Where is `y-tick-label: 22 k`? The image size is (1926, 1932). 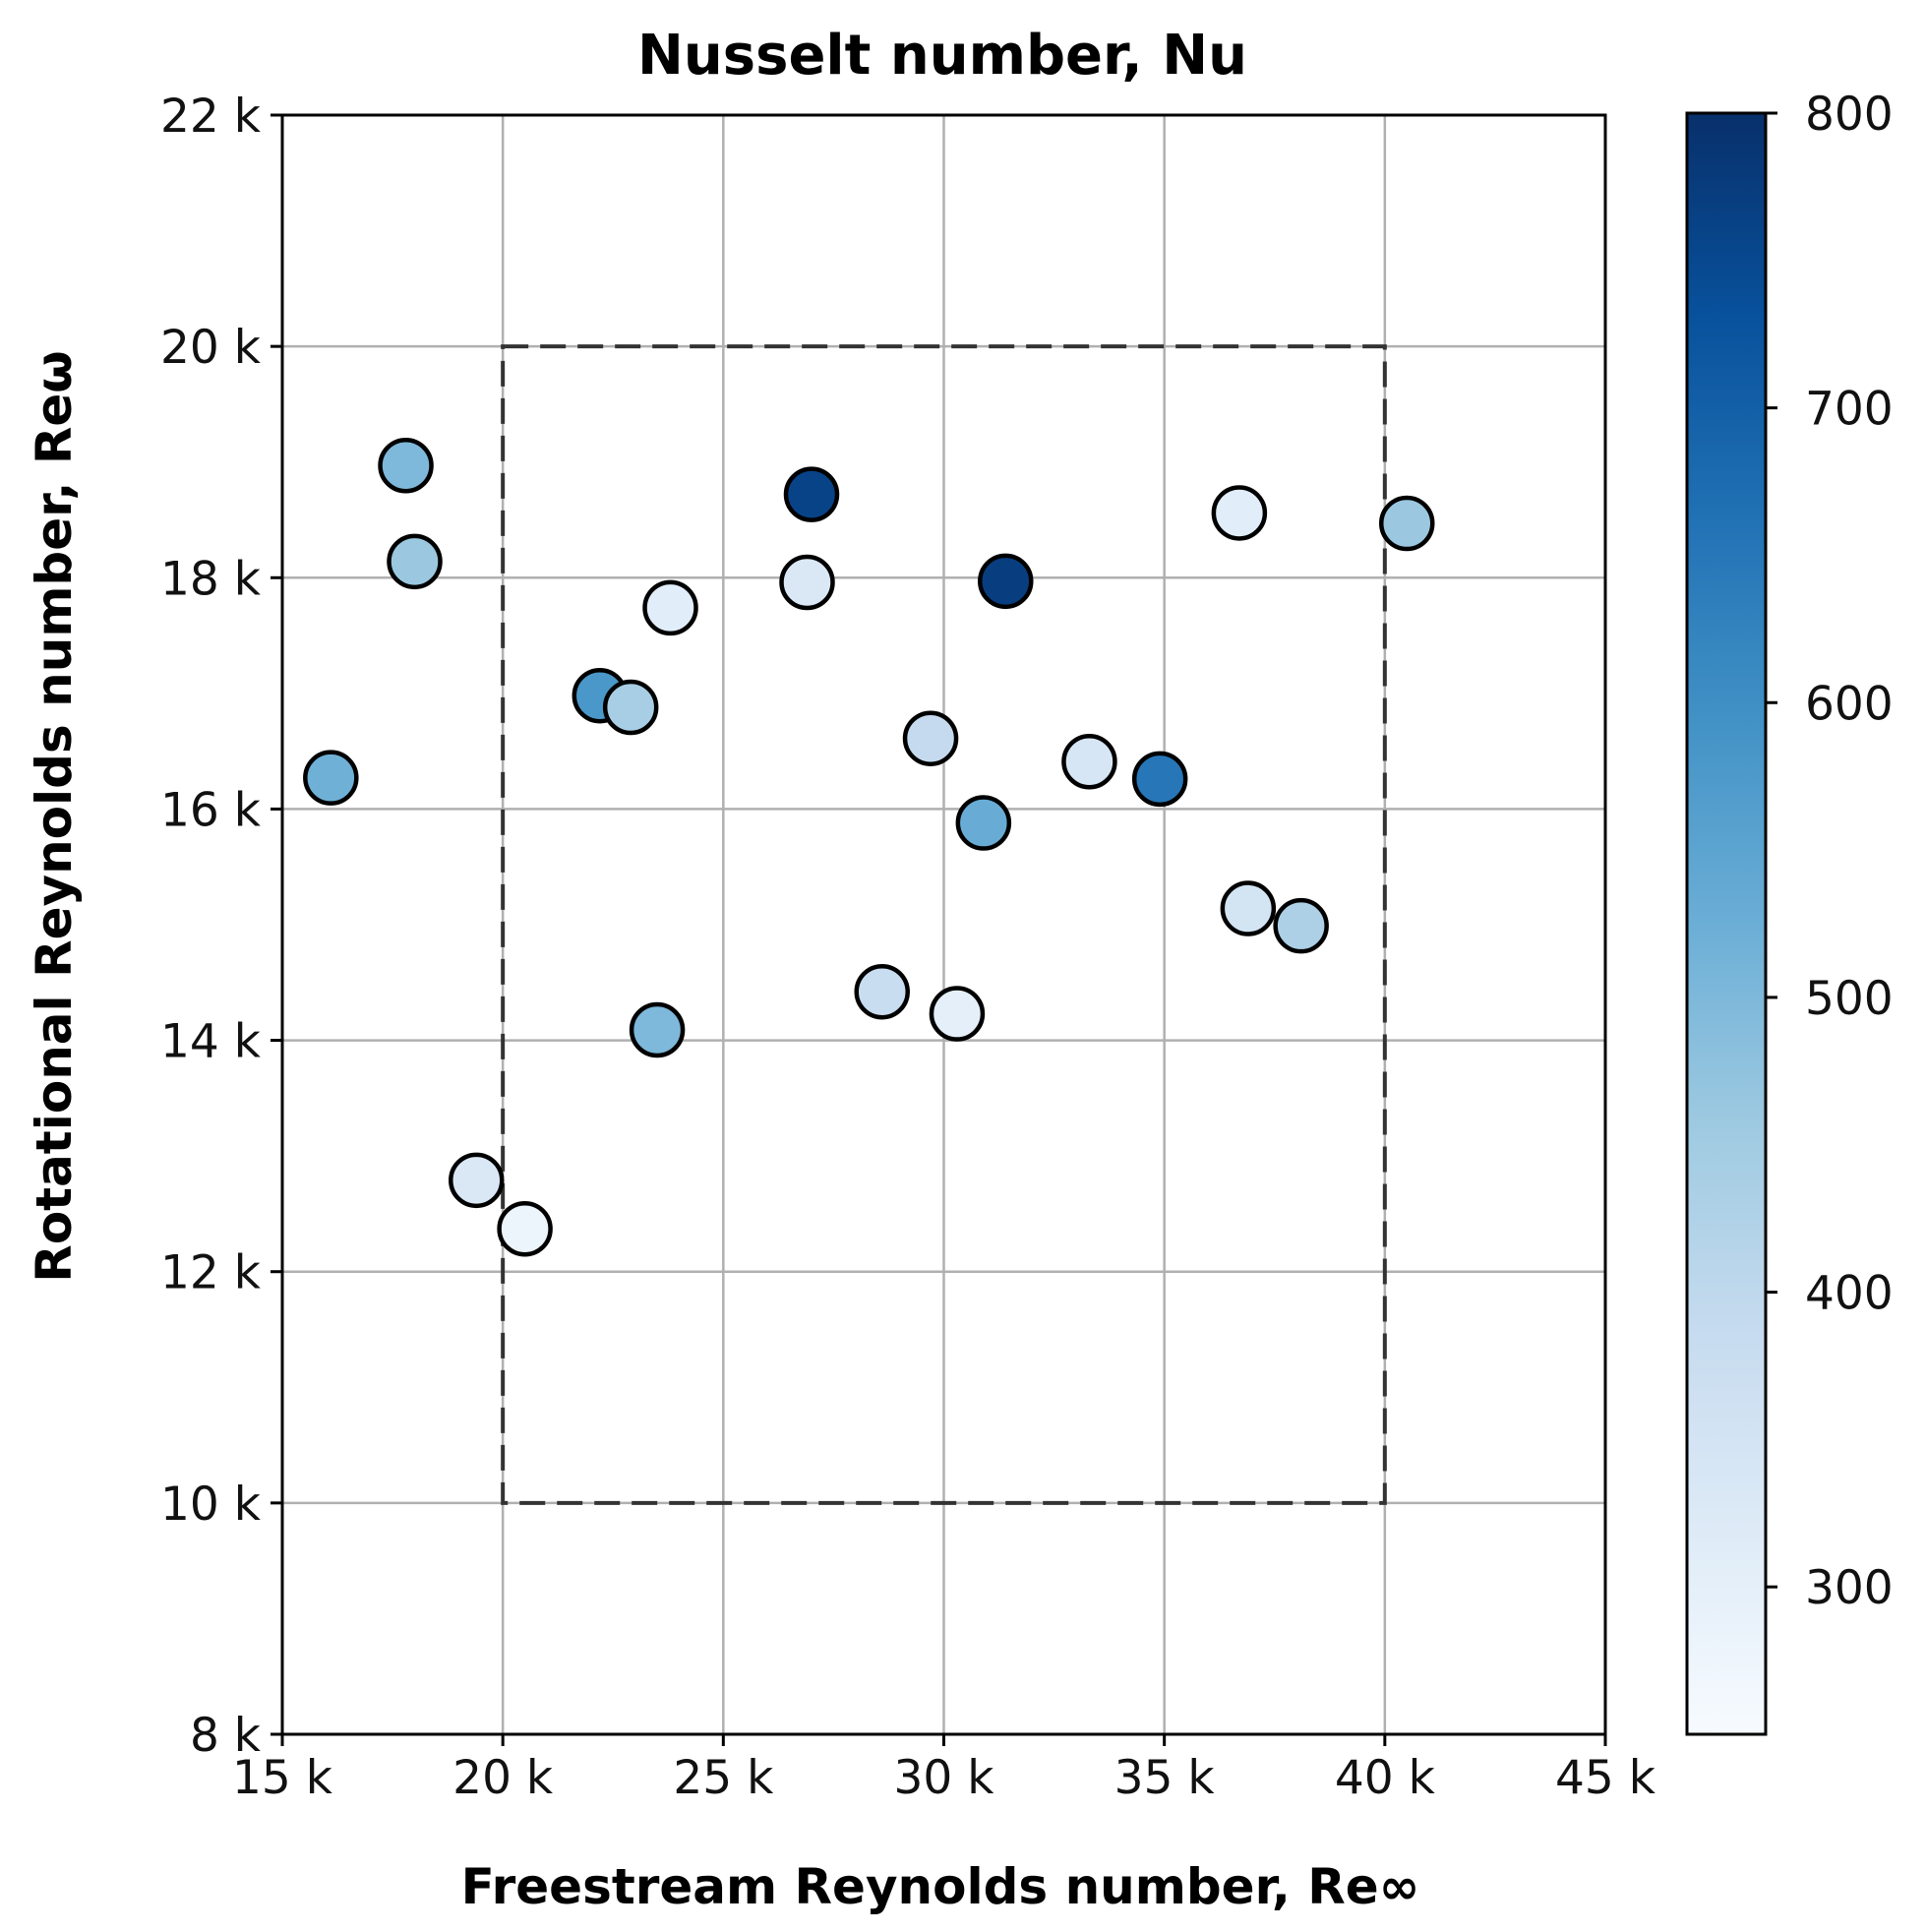
y-tick-label: 22 k is located at coordinates (211, 117).